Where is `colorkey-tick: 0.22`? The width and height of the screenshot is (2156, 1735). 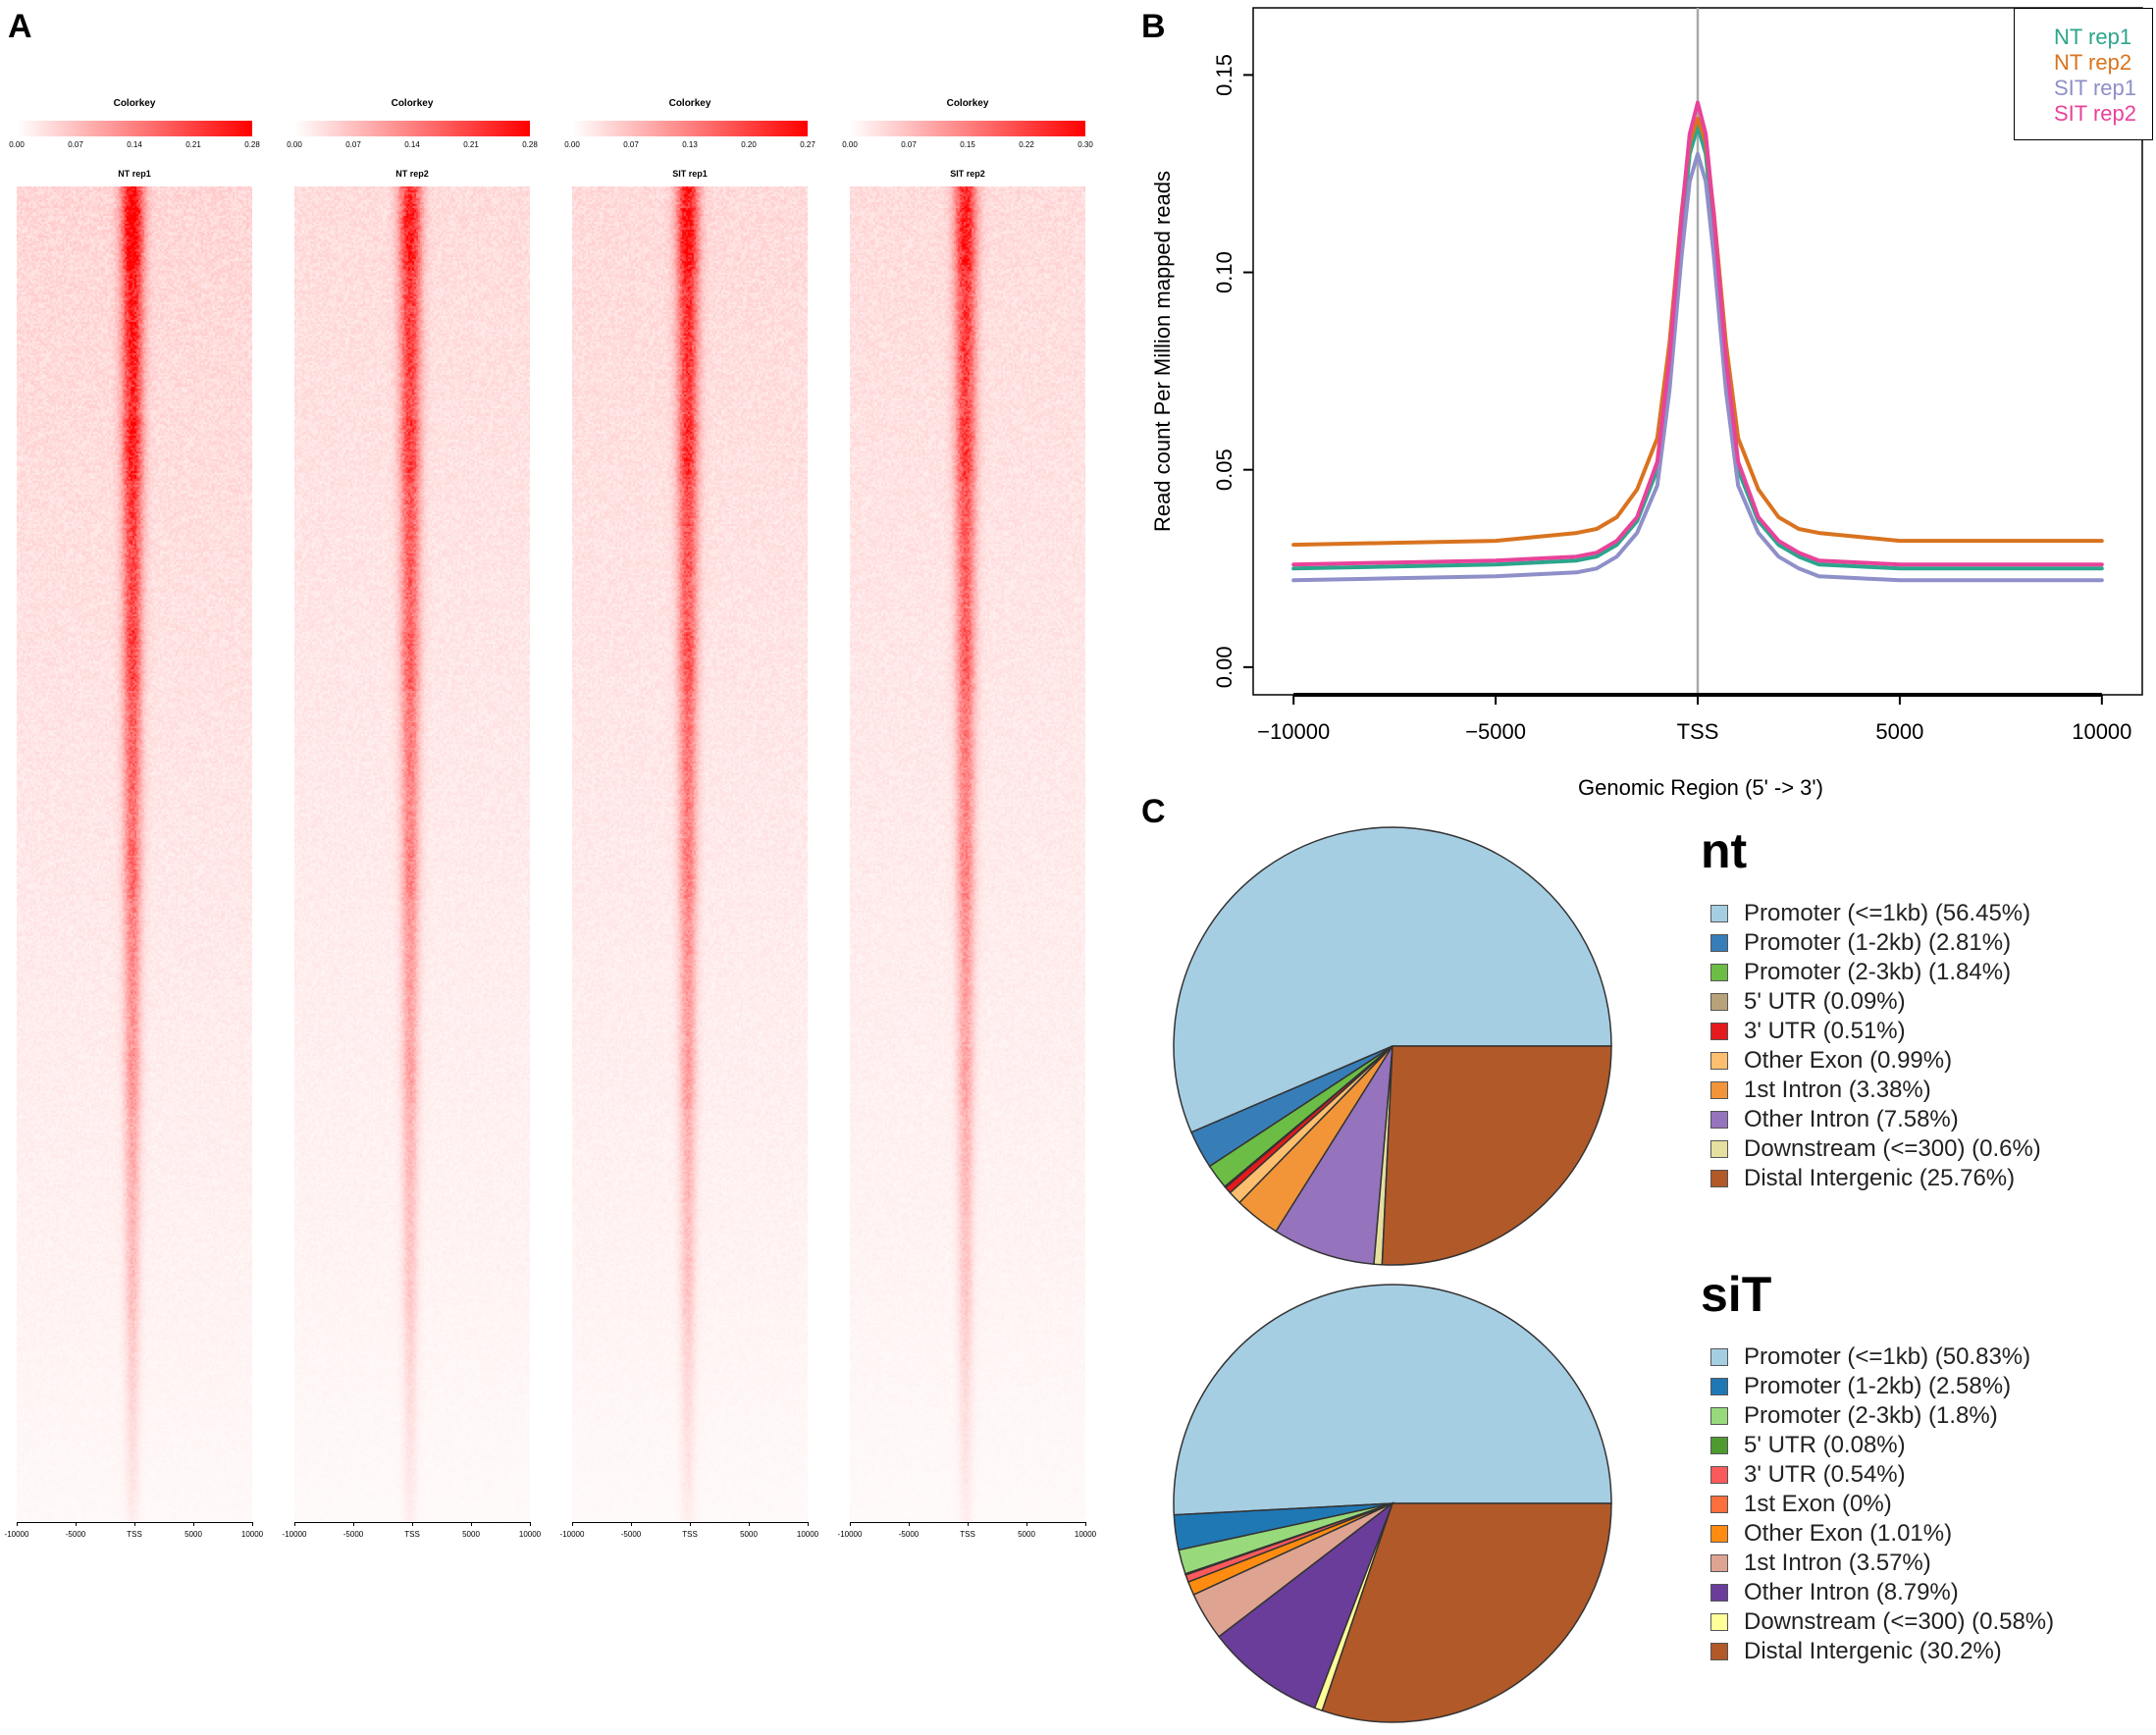
colorkey-tick: 0.22 is located at coordinates (1026, 144).